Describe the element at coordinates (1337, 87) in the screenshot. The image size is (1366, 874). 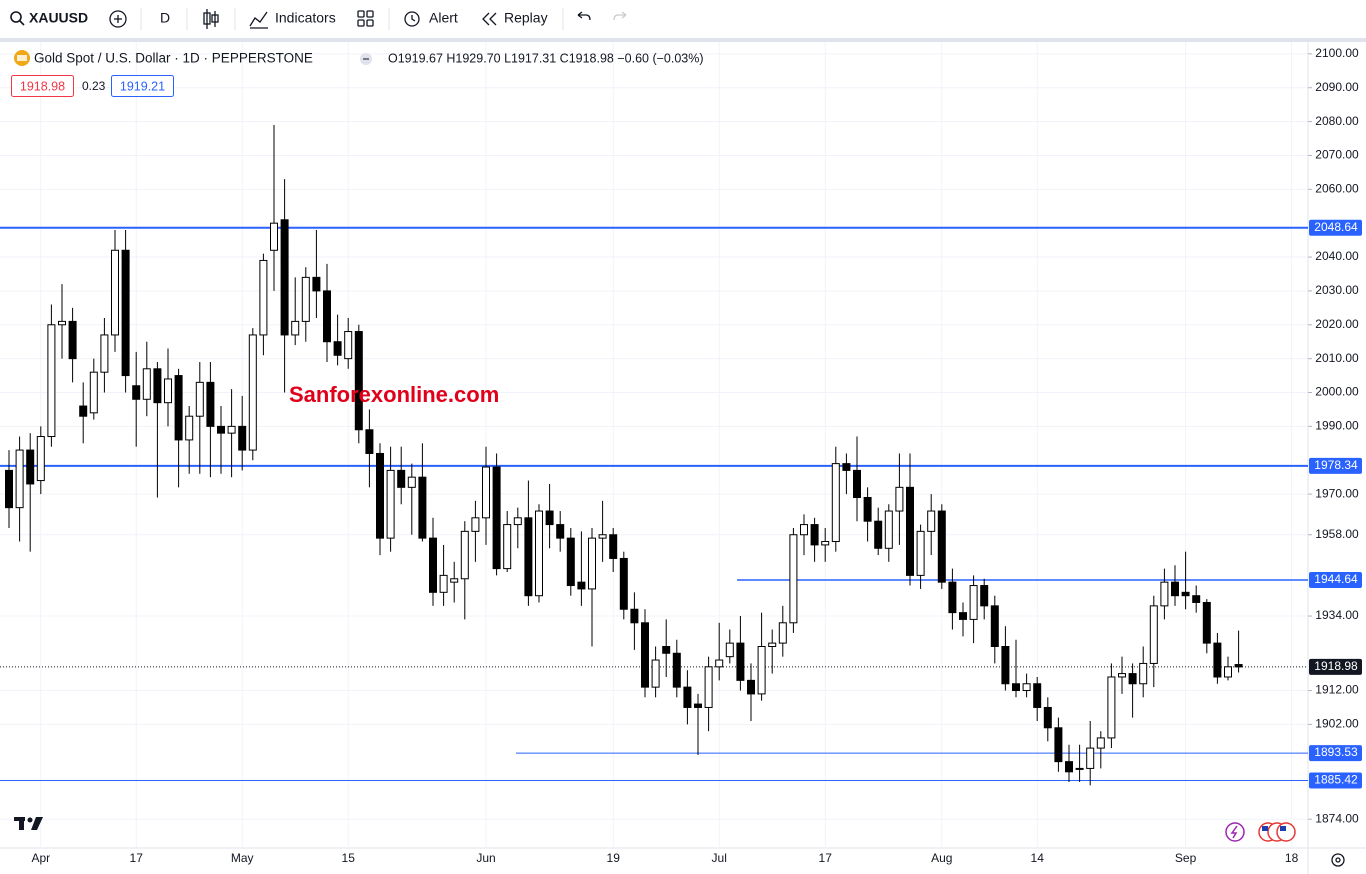
I see `y-tick-label: 2090.00` at that location.